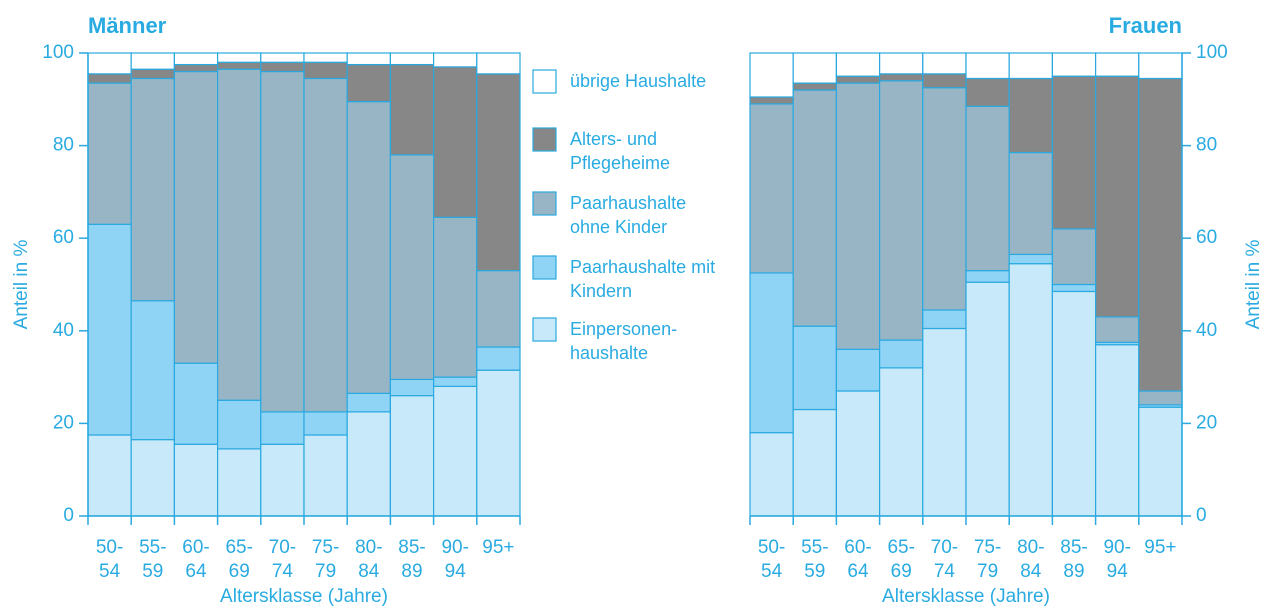 This screenshot has height=609, width=1270. What do you see at coordinates (620, 151) in the screenshot?
I see `legend-label: Alters- und Pflegeheime` at bounding box center [620, 151].